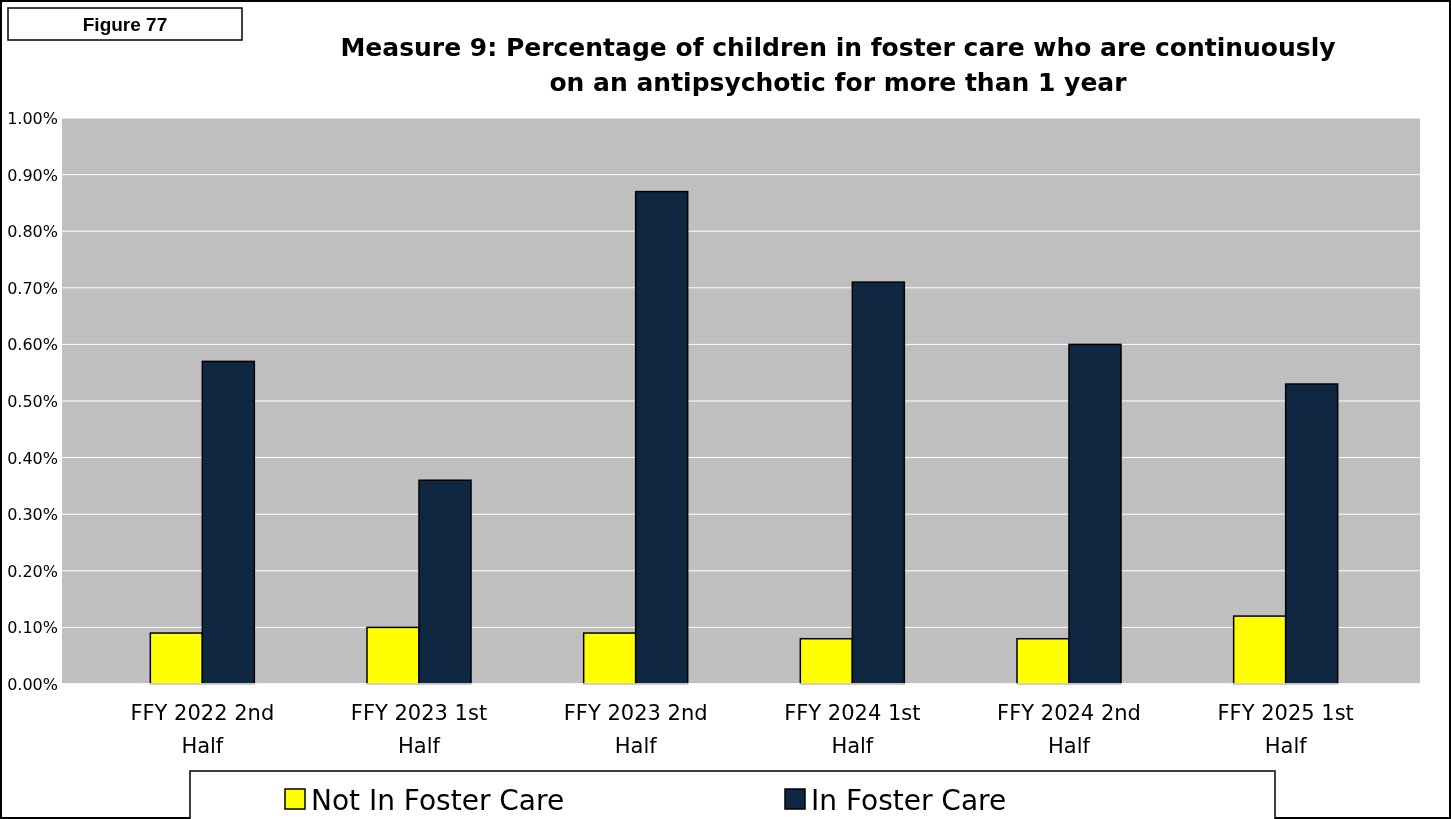  What do you see at coordinates (838, 65) in the screenshot?
I see `chart-title: Measure 9: Percentage of children in foster care who are continuously on an antipsychotic for more than 1 year` at bounding box center [838, 65].